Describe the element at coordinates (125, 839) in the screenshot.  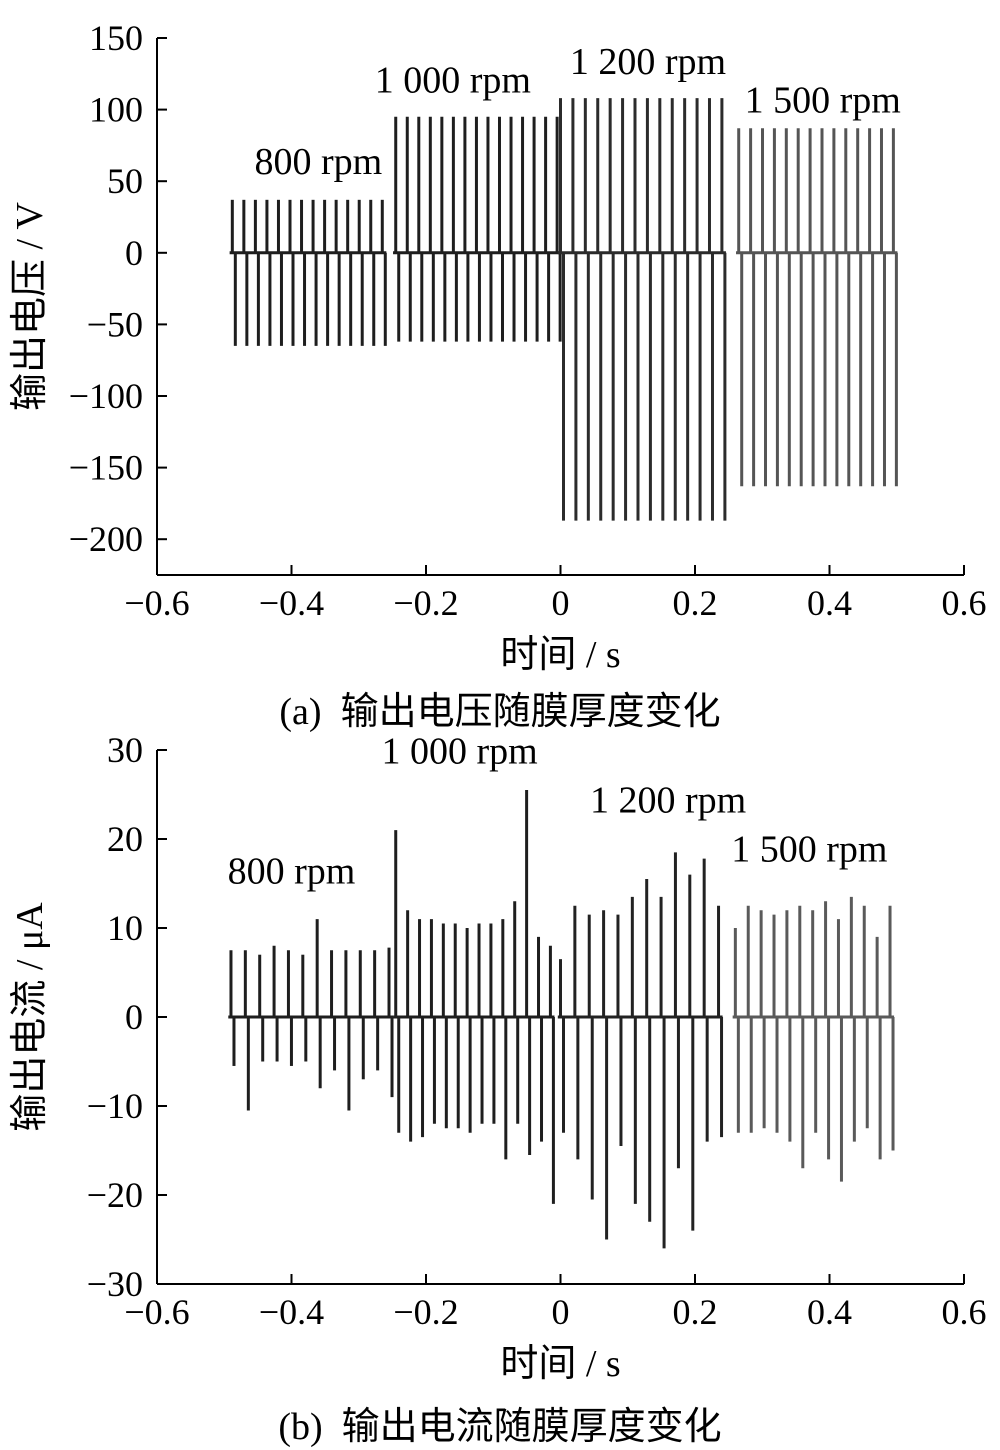
I see `current-y-tick-label: 20` at that location.